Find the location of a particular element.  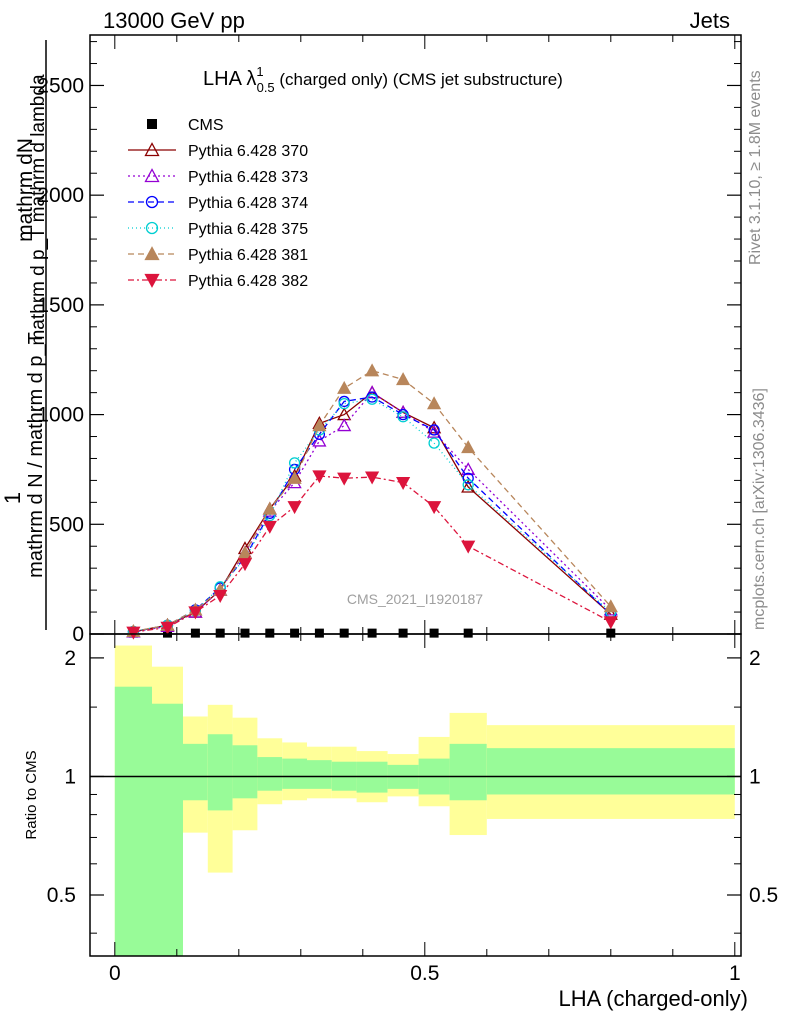

analysis-watermark: CMS_2021_I1920187 is located at coordinates (415, 599).